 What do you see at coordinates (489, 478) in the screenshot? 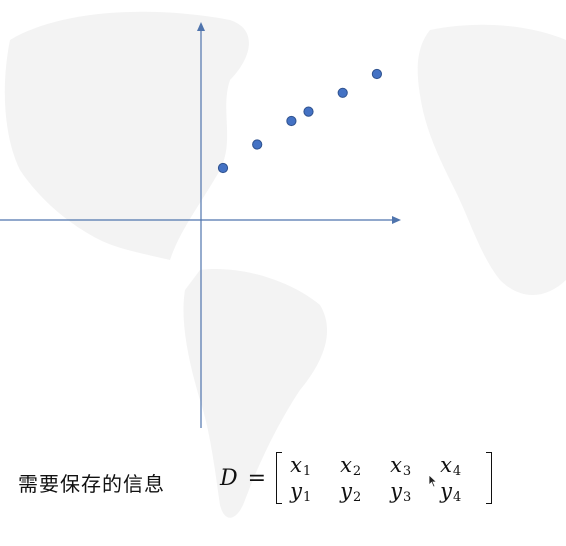
I see `right-bracket` at bounding box center [489, 478].